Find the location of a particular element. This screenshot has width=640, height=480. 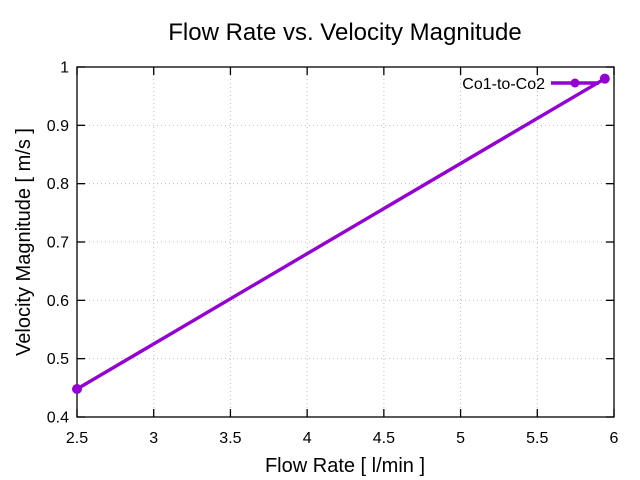

legend-label: Co1-to-Co2 is located at coordinates (503, 84).